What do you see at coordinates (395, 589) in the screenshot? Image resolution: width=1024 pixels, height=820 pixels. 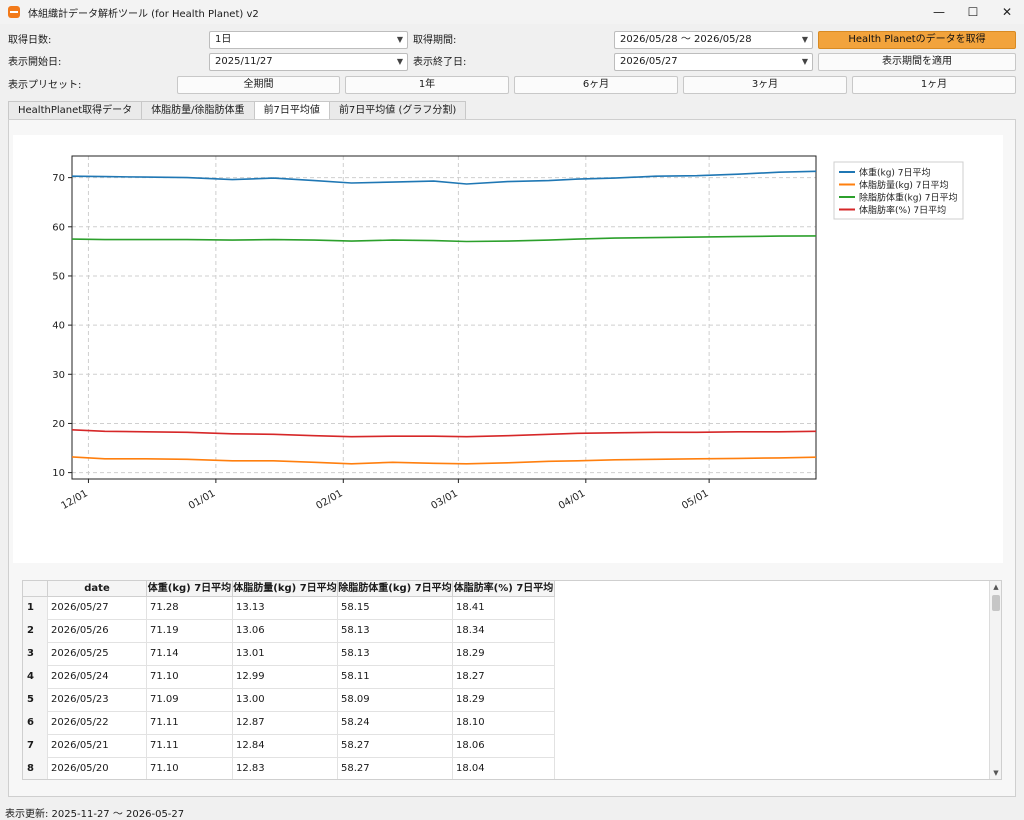 I see `column-header-lean-mass: 除脂肪体重(kg) 7日平均` at bounding box center [395, 589].